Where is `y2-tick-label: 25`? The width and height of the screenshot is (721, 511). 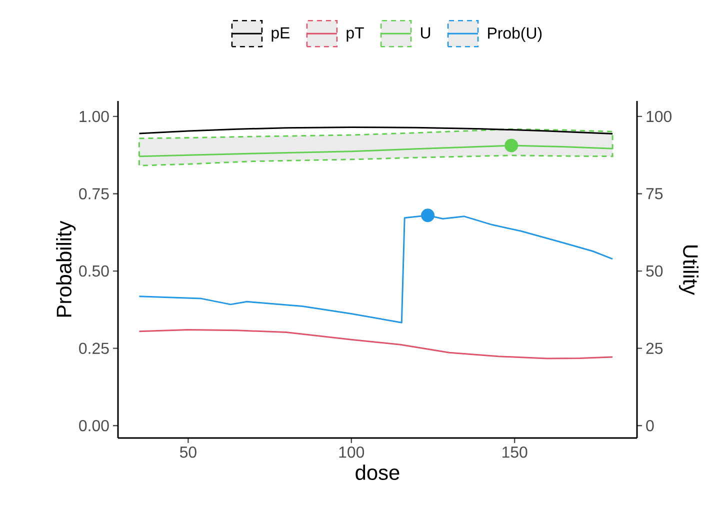 y2-tick-label: 25 is located at coordinates (654, 348).